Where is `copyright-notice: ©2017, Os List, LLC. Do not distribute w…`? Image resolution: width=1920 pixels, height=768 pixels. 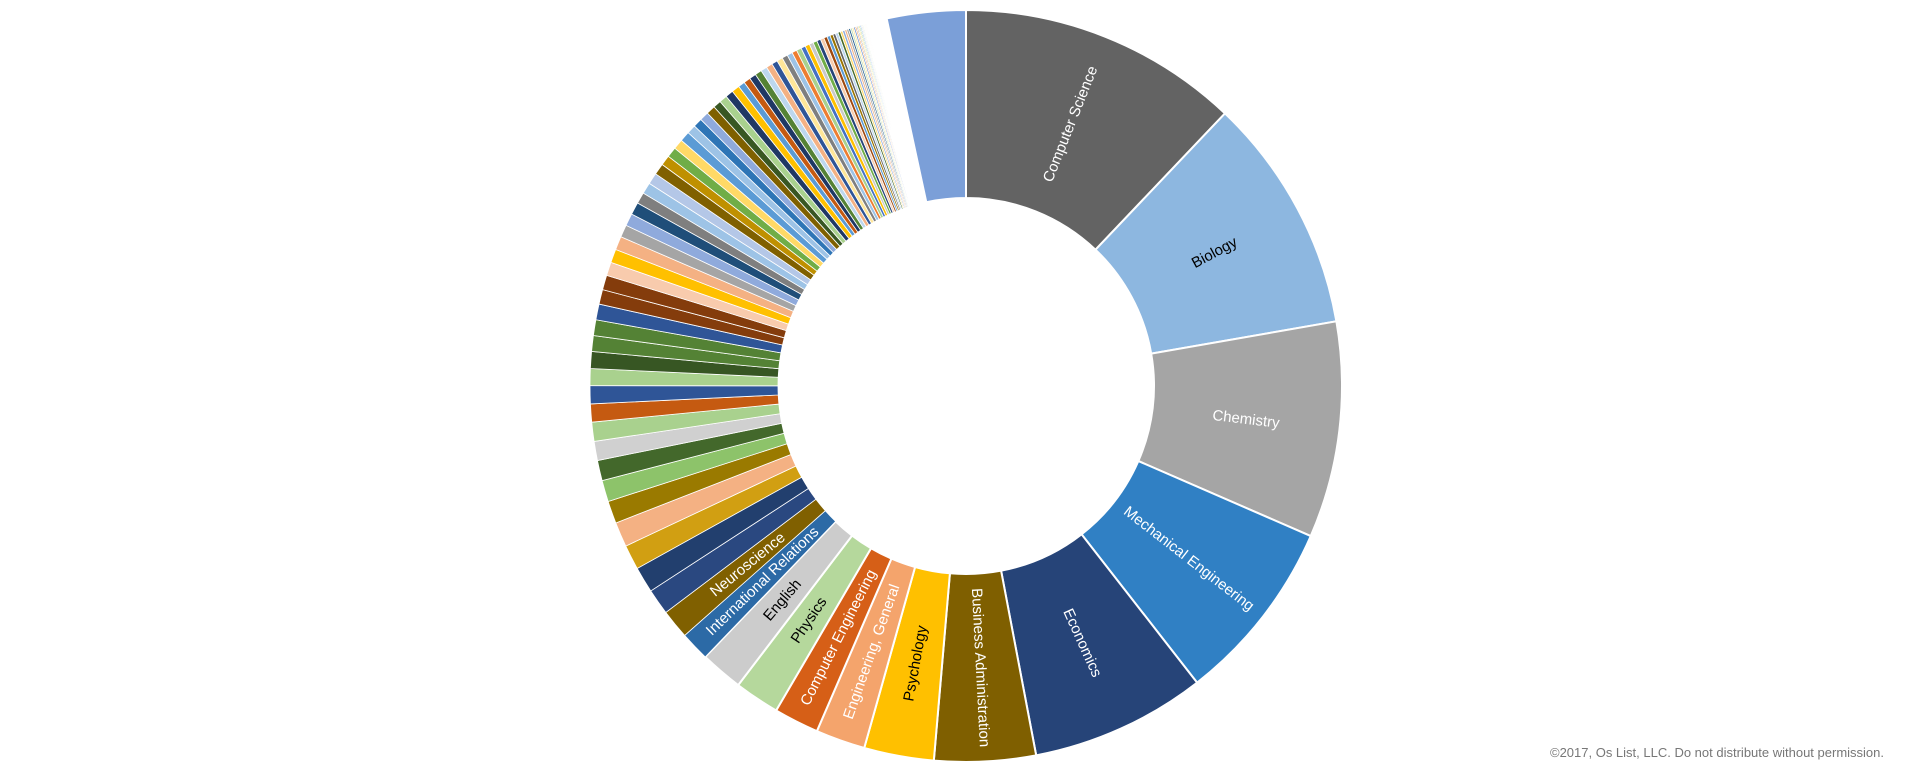 copyright-notice: ©2017, Os List, LLC. Do not distribute w… is located at coordinates (1716, 752).